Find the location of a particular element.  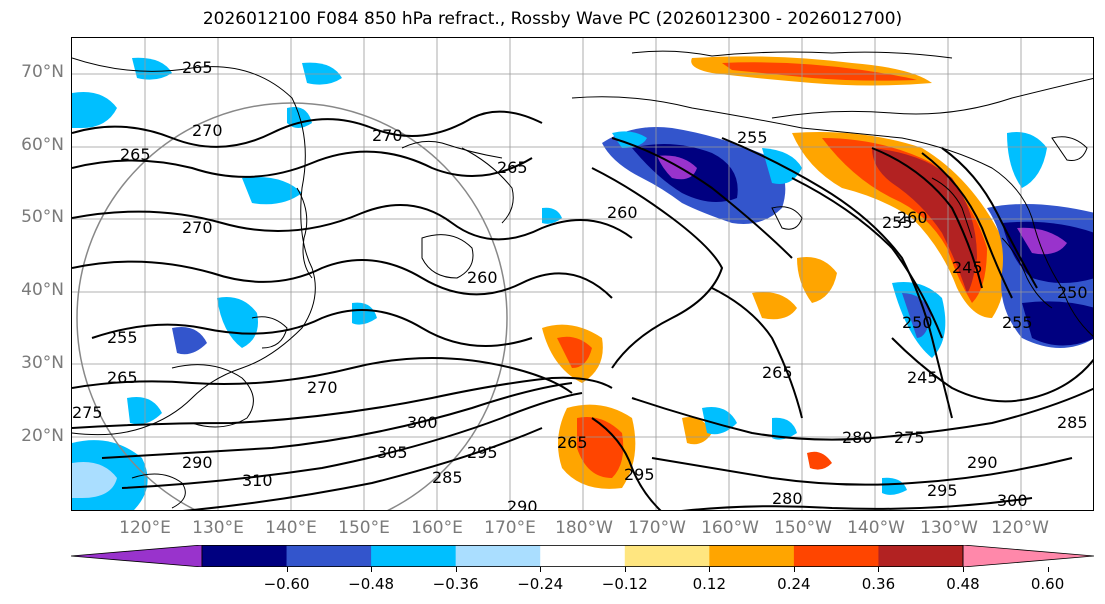

lon-label: 120°W is located at coordinates (1020, 528).